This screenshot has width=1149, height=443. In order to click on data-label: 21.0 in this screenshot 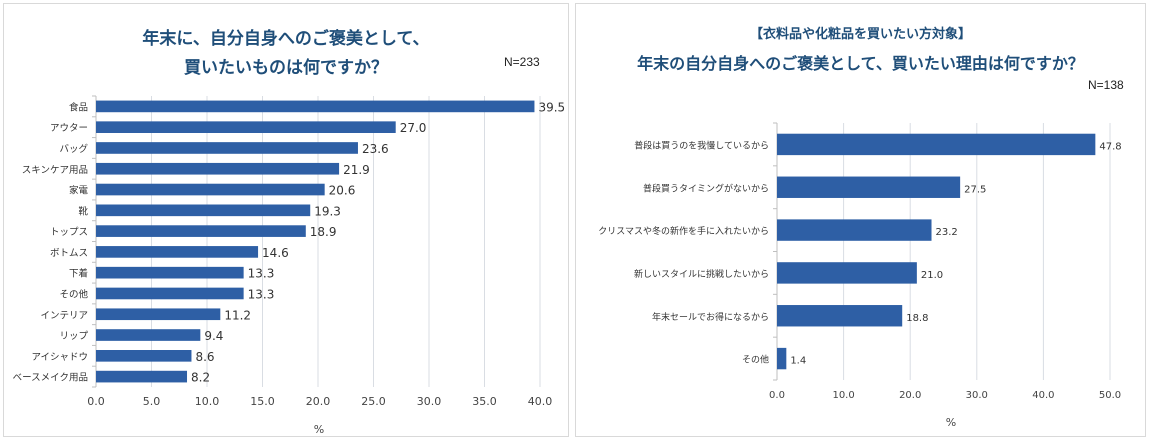, I will do `click(932, 275)`.